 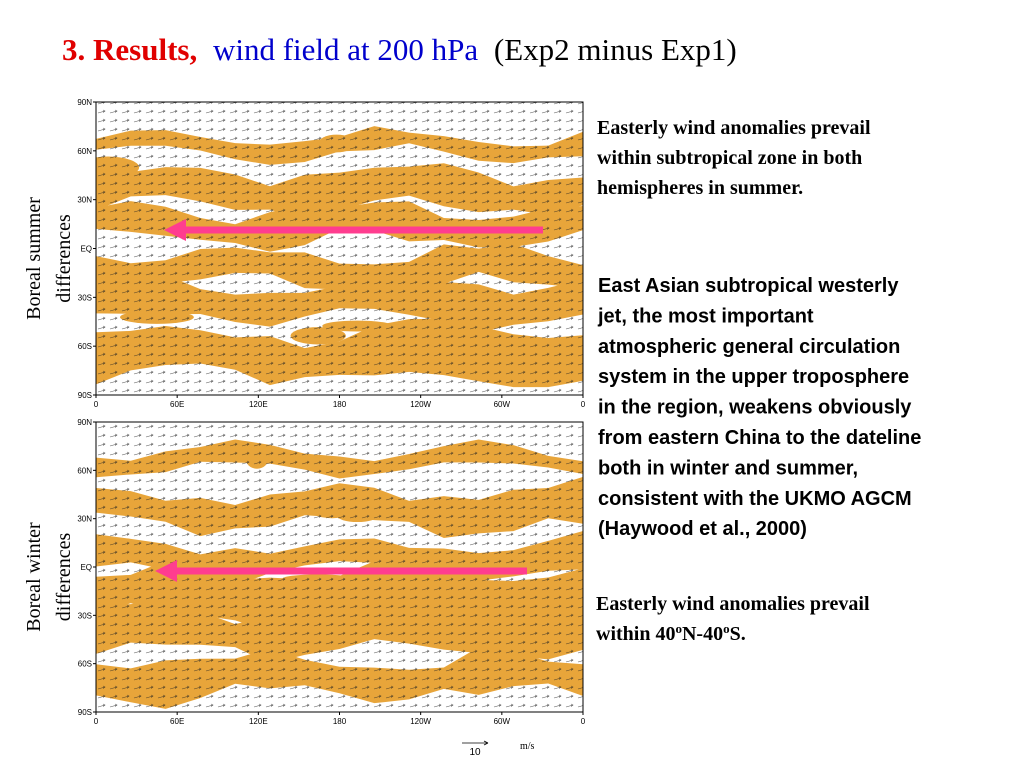 I want to click on note-line: in the region, weakens obviously, so click(x=755, y=408).